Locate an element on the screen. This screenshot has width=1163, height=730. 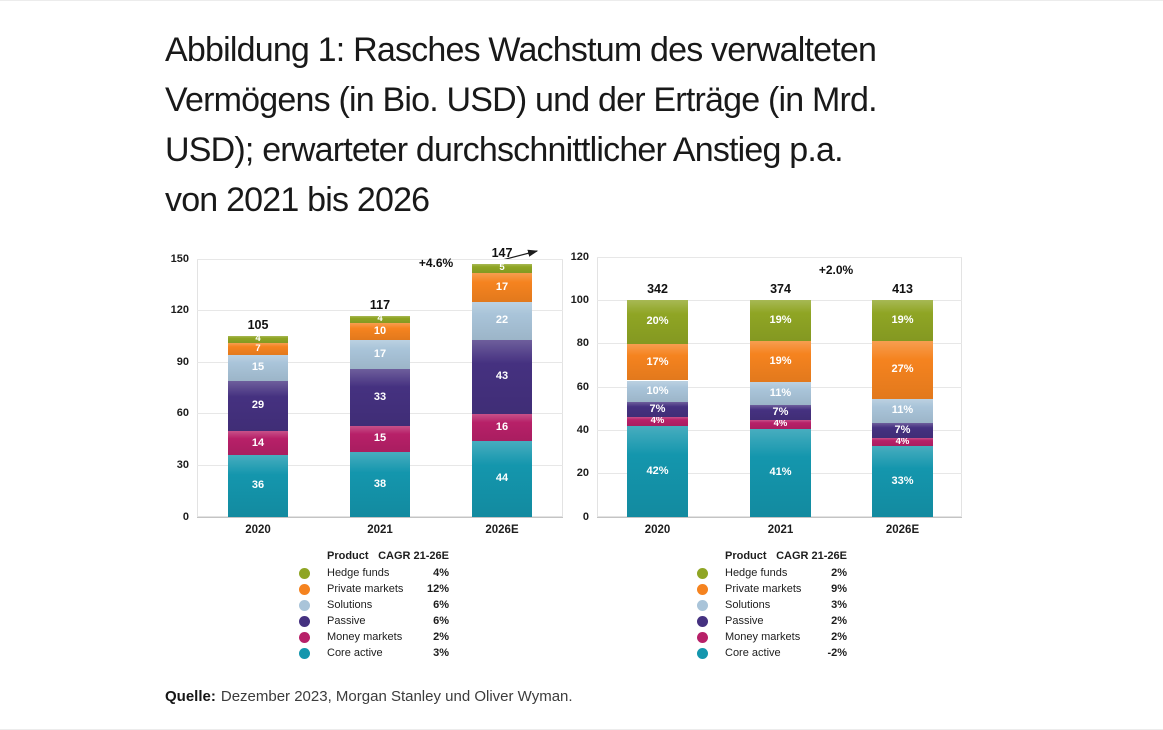
segment-value-label: 17 is located at coordinates (380, 353).